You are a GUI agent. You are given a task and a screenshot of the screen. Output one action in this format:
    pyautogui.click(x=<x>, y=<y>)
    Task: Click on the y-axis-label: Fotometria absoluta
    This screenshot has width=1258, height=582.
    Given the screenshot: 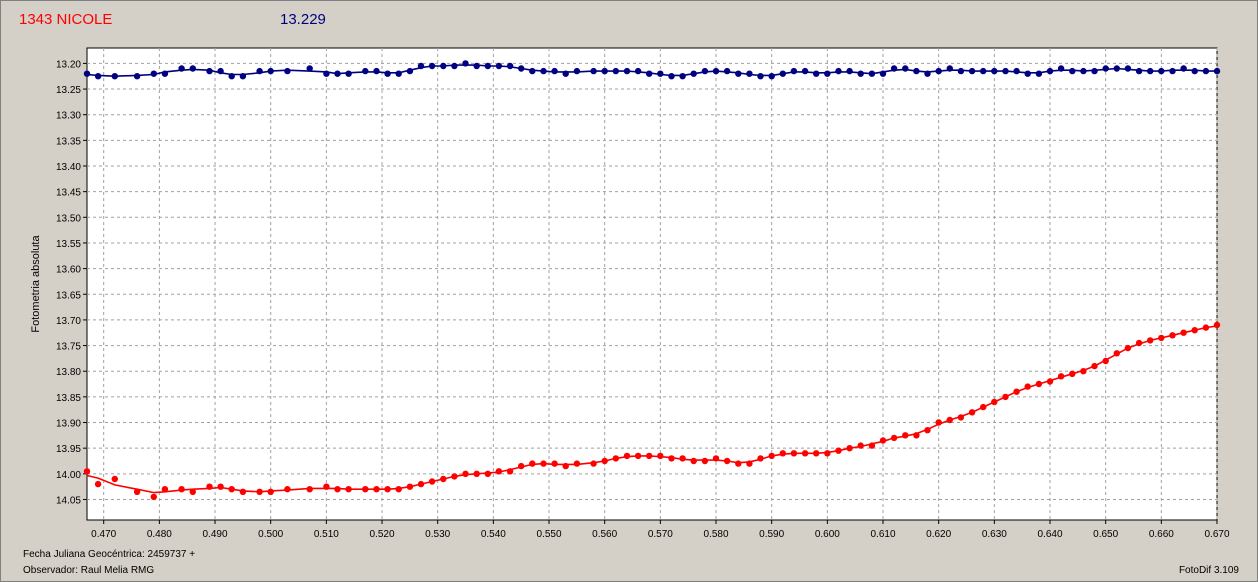 What is the action you would take?
    pyautogui.click(x=36, y=284)
    